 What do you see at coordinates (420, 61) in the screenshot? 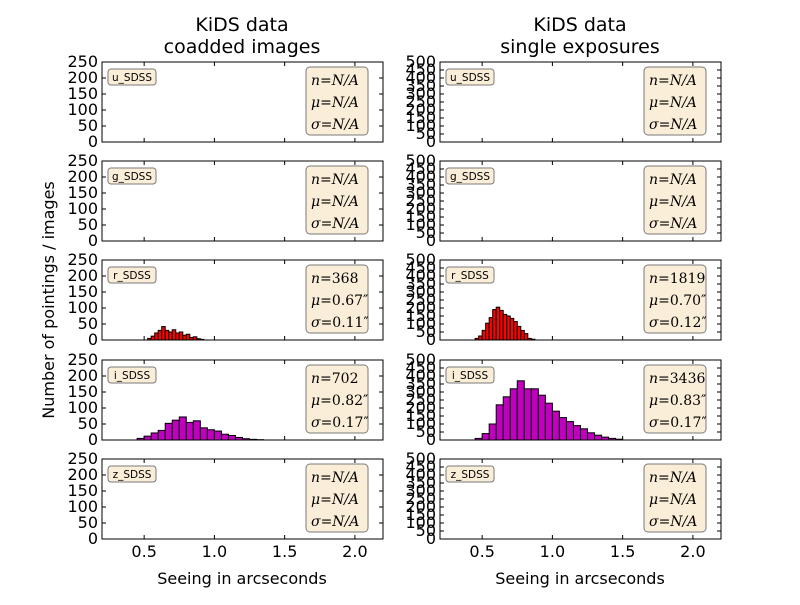
I see `y-tick-label-u_SDSS-single-10: 500` at bounding box center [420, 61].